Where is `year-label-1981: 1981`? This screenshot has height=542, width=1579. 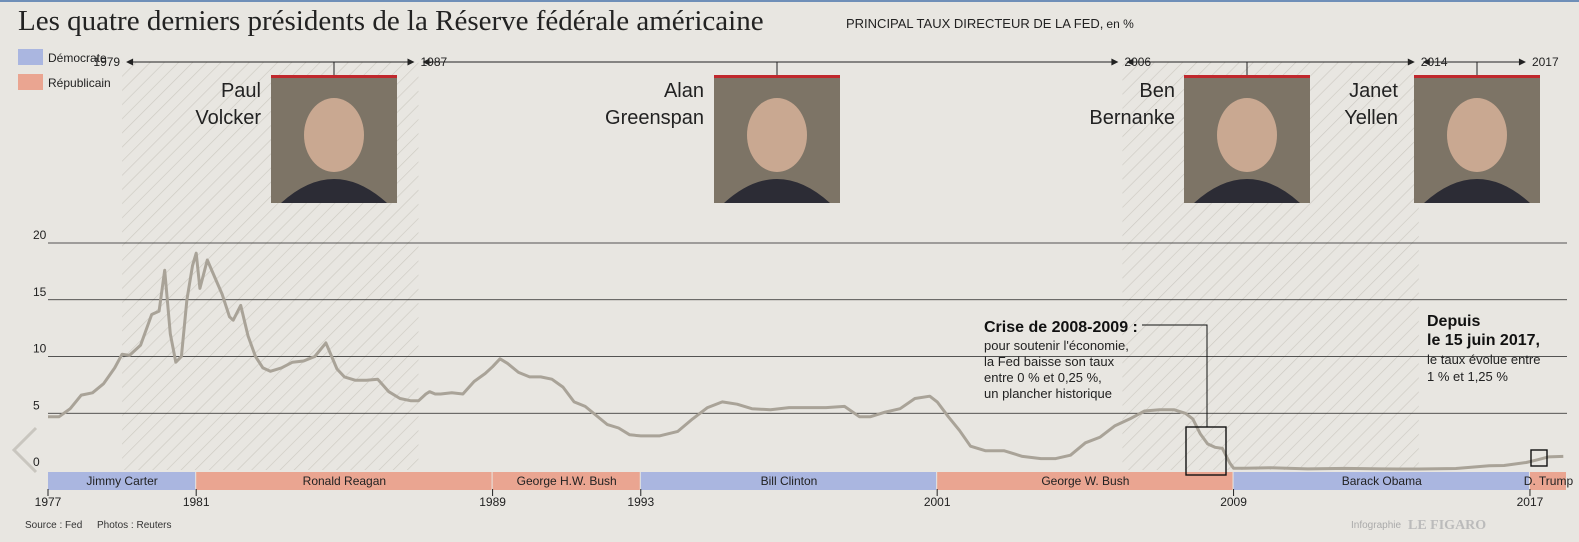
year-label-1981: 1981 is located at coordinates (196, 502).